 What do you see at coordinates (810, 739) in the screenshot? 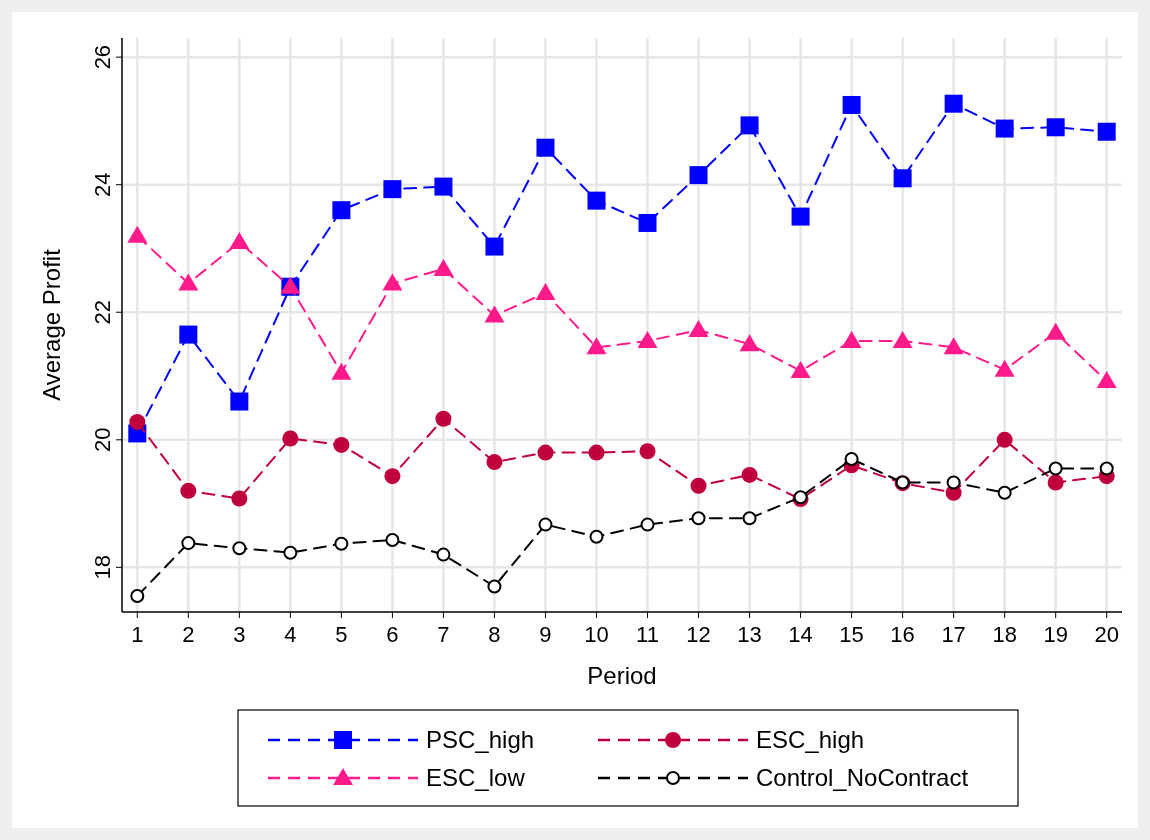
I see `legend-label: ESC_high` at bounding box center [810, 739].